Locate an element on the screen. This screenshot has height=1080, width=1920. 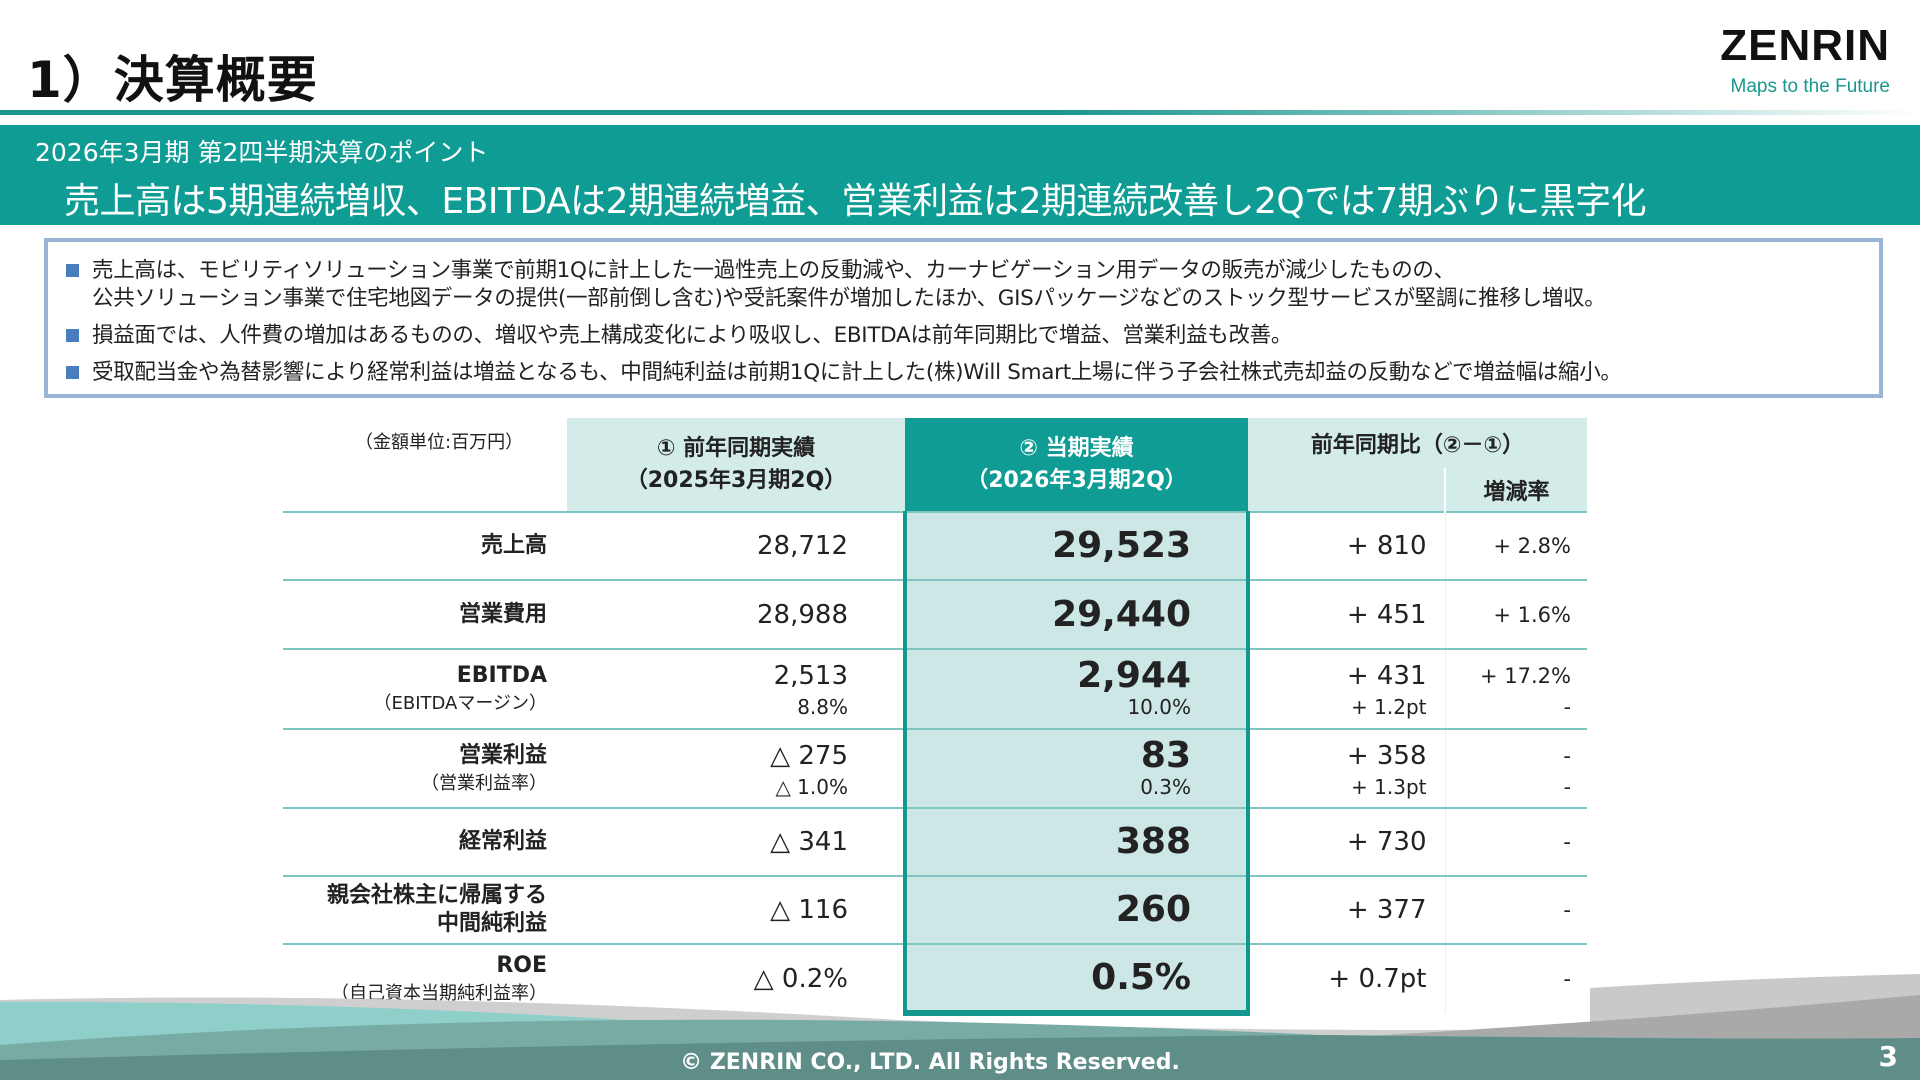
prev-period-cell: 2,513 8.8% is located at coordinates (736, 689).